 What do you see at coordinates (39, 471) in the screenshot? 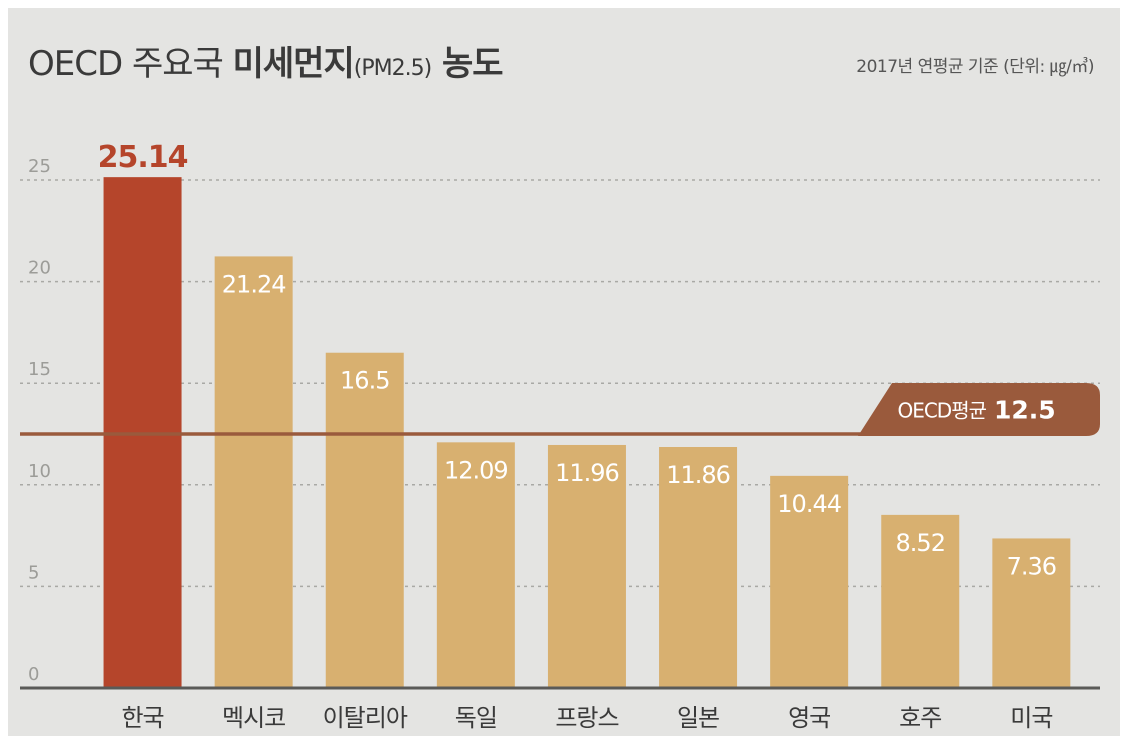
I see `y-tick-label: 10` at bounding box center [39, 471].